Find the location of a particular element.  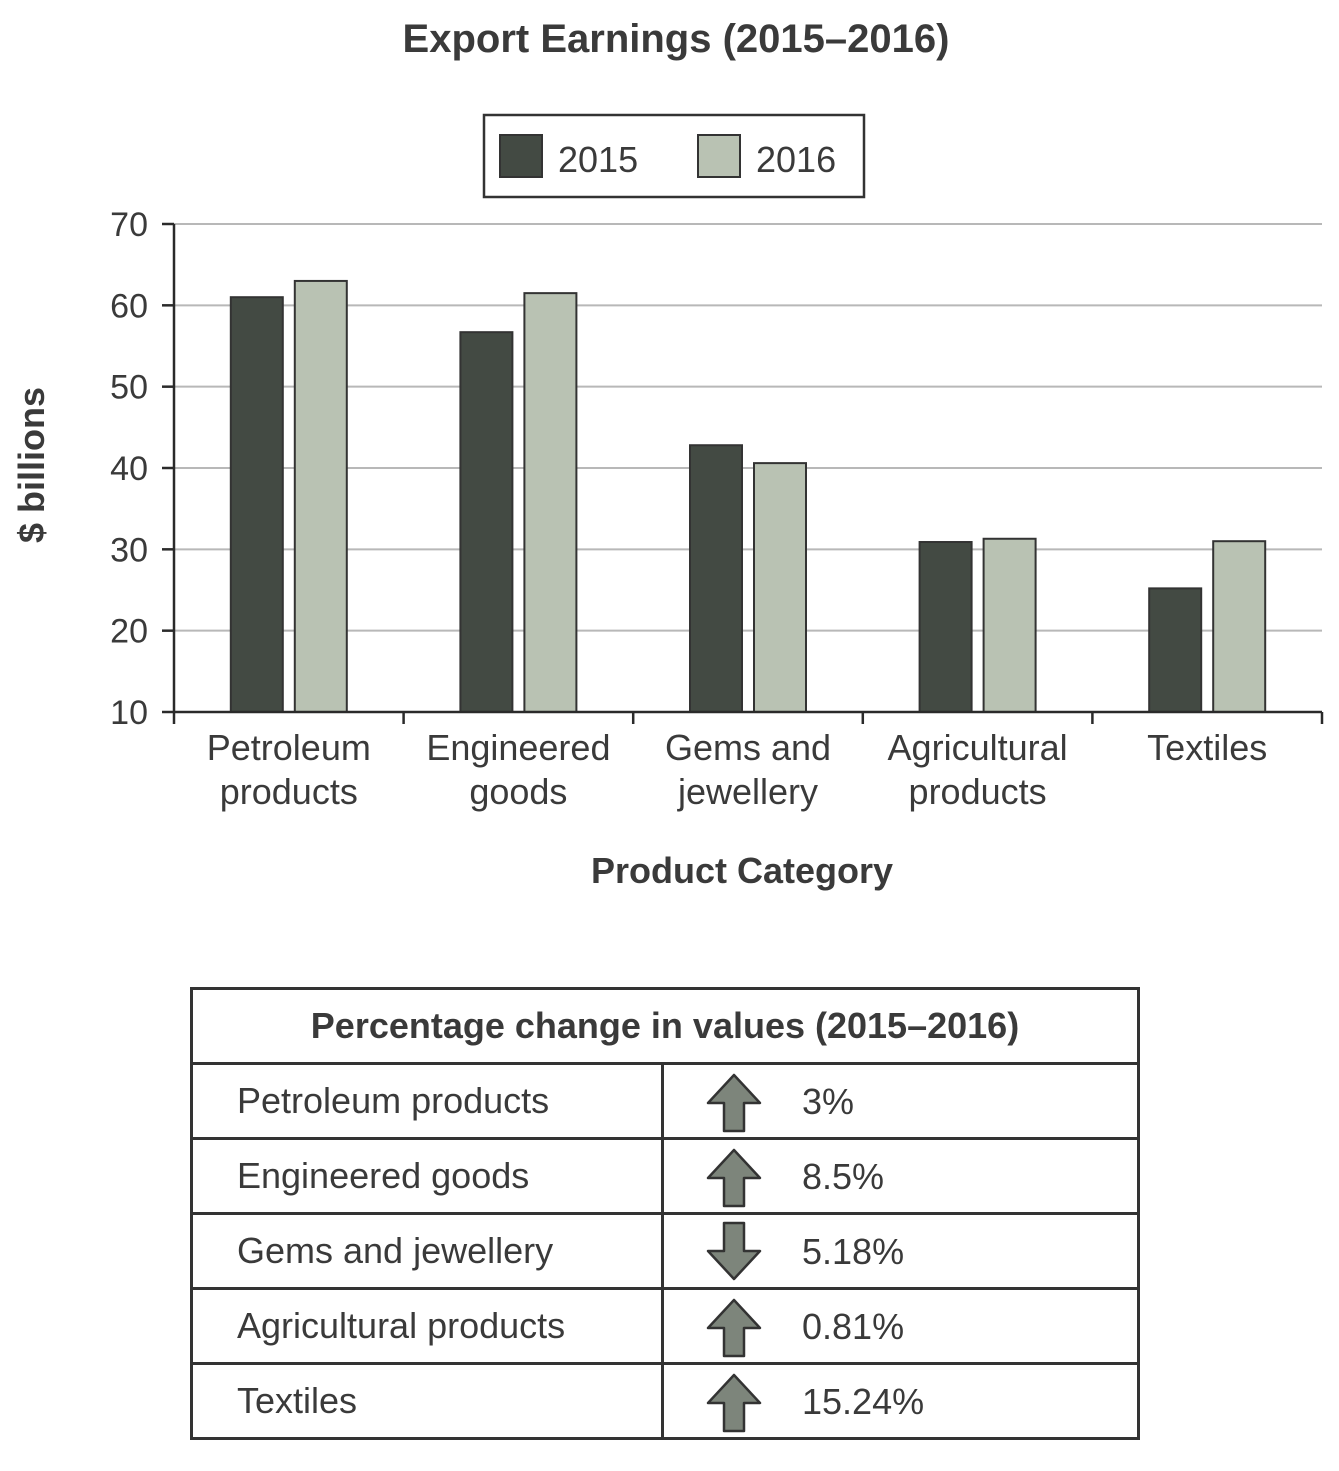

y-tick-label-70: 70 is located at coordinates (129, 225).